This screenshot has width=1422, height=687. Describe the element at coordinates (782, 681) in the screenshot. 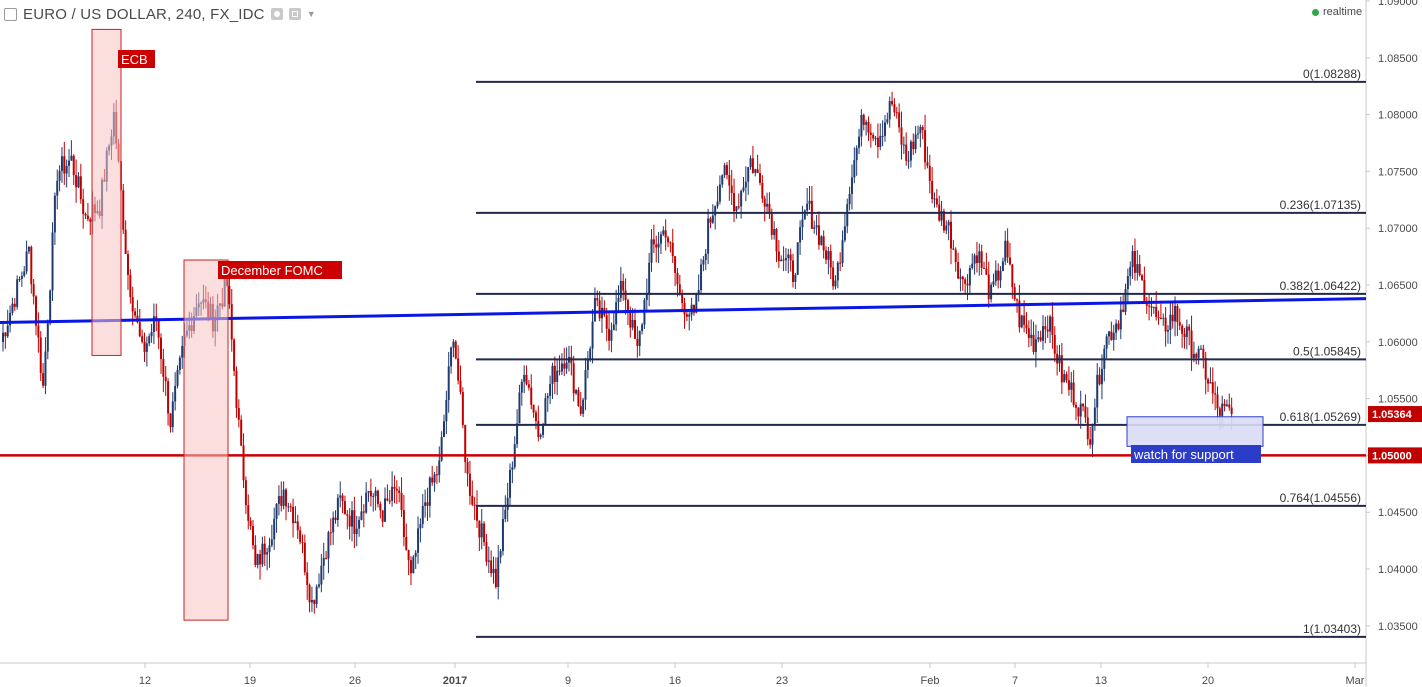

I see `x-tick-label: 23` at that location.